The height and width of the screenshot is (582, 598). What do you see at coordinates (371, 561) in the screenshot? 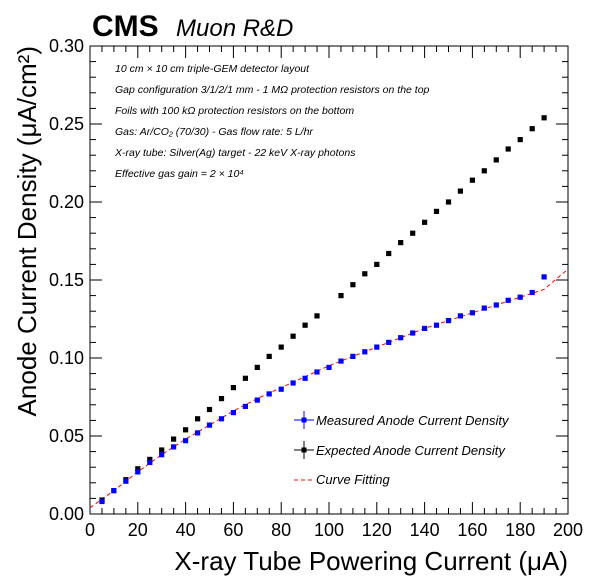
I see `x-axis-title: X-ray Tube Powering Current (μA)` at bounding box center [371, 561].